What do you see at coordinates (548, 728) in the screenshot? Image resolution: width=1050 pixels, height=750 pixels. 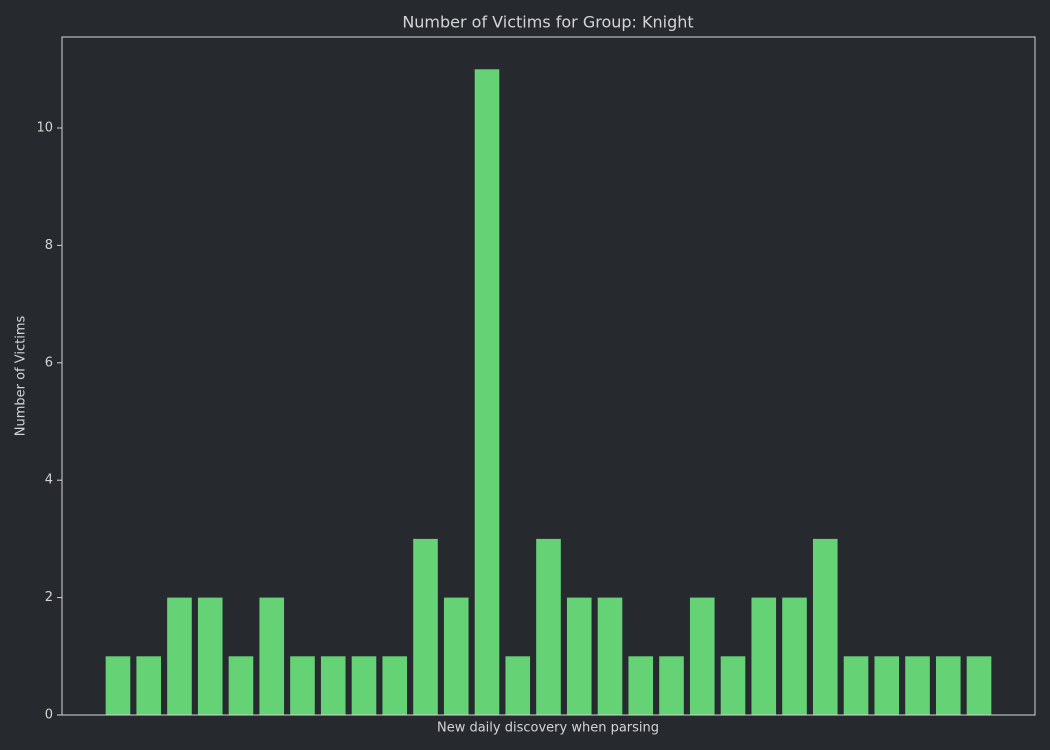 I see `x-axis-label: New daily discovery when parsing` at bounding box center [548, 728].